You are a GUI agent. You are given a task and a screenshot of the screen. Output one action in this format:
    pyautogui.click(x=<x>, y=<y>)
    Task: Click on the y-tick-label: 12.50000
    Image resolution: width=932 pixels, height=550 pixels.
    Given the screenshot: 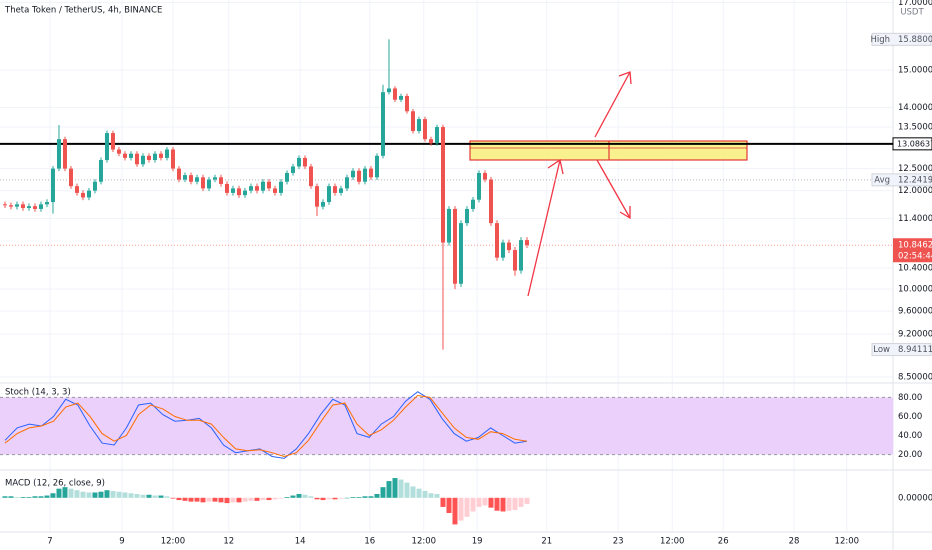 What is the action you would take?
    pyautogui.click(x=915, y=169)
    